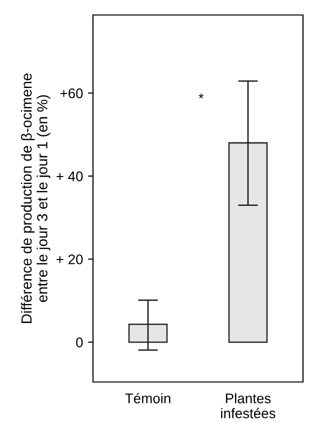 The image size is (321, 438). I want to click on x-tick-label: Plantes infestées, so click(248, 405).